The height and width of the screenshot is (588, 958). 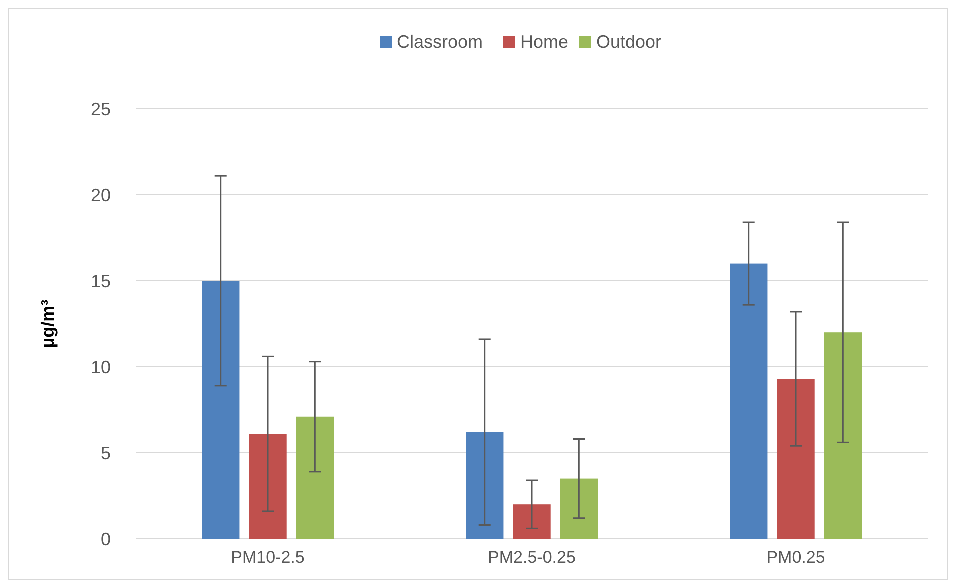 What do you see at coordinates (629, 42) in the screenshot?
I see `legend-label: Outdoor` at bounding box center [629, 42].